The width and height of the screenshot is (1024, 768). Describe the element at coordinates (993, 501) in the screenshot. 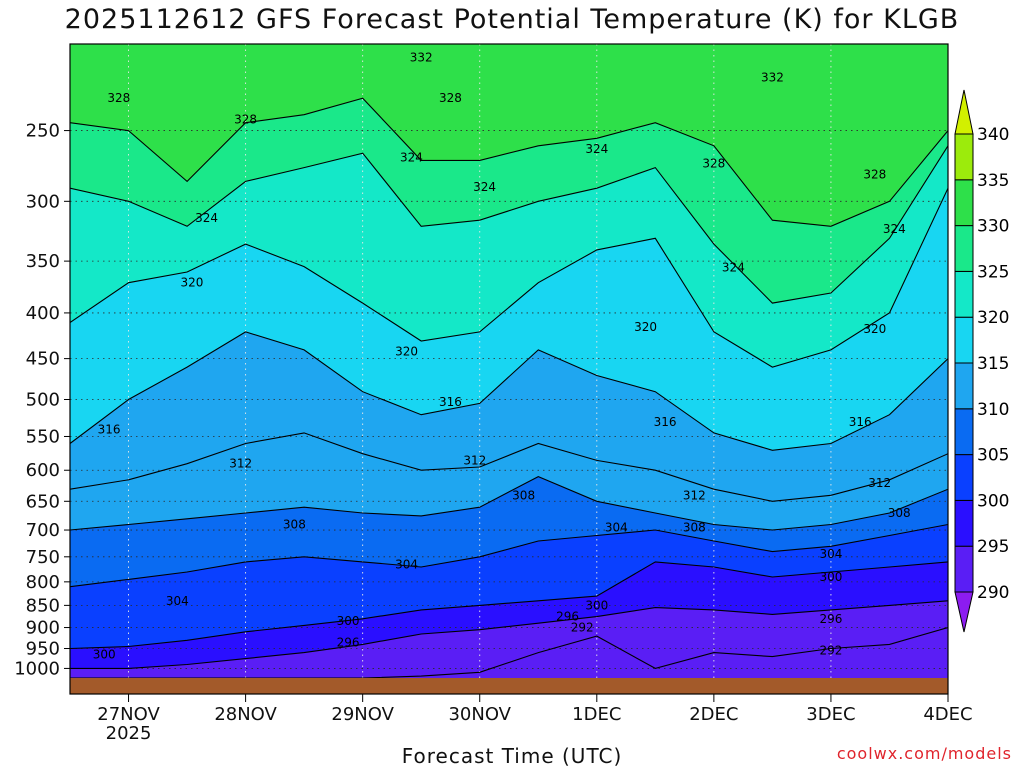

I see `colorbar-label: 300` at that location.